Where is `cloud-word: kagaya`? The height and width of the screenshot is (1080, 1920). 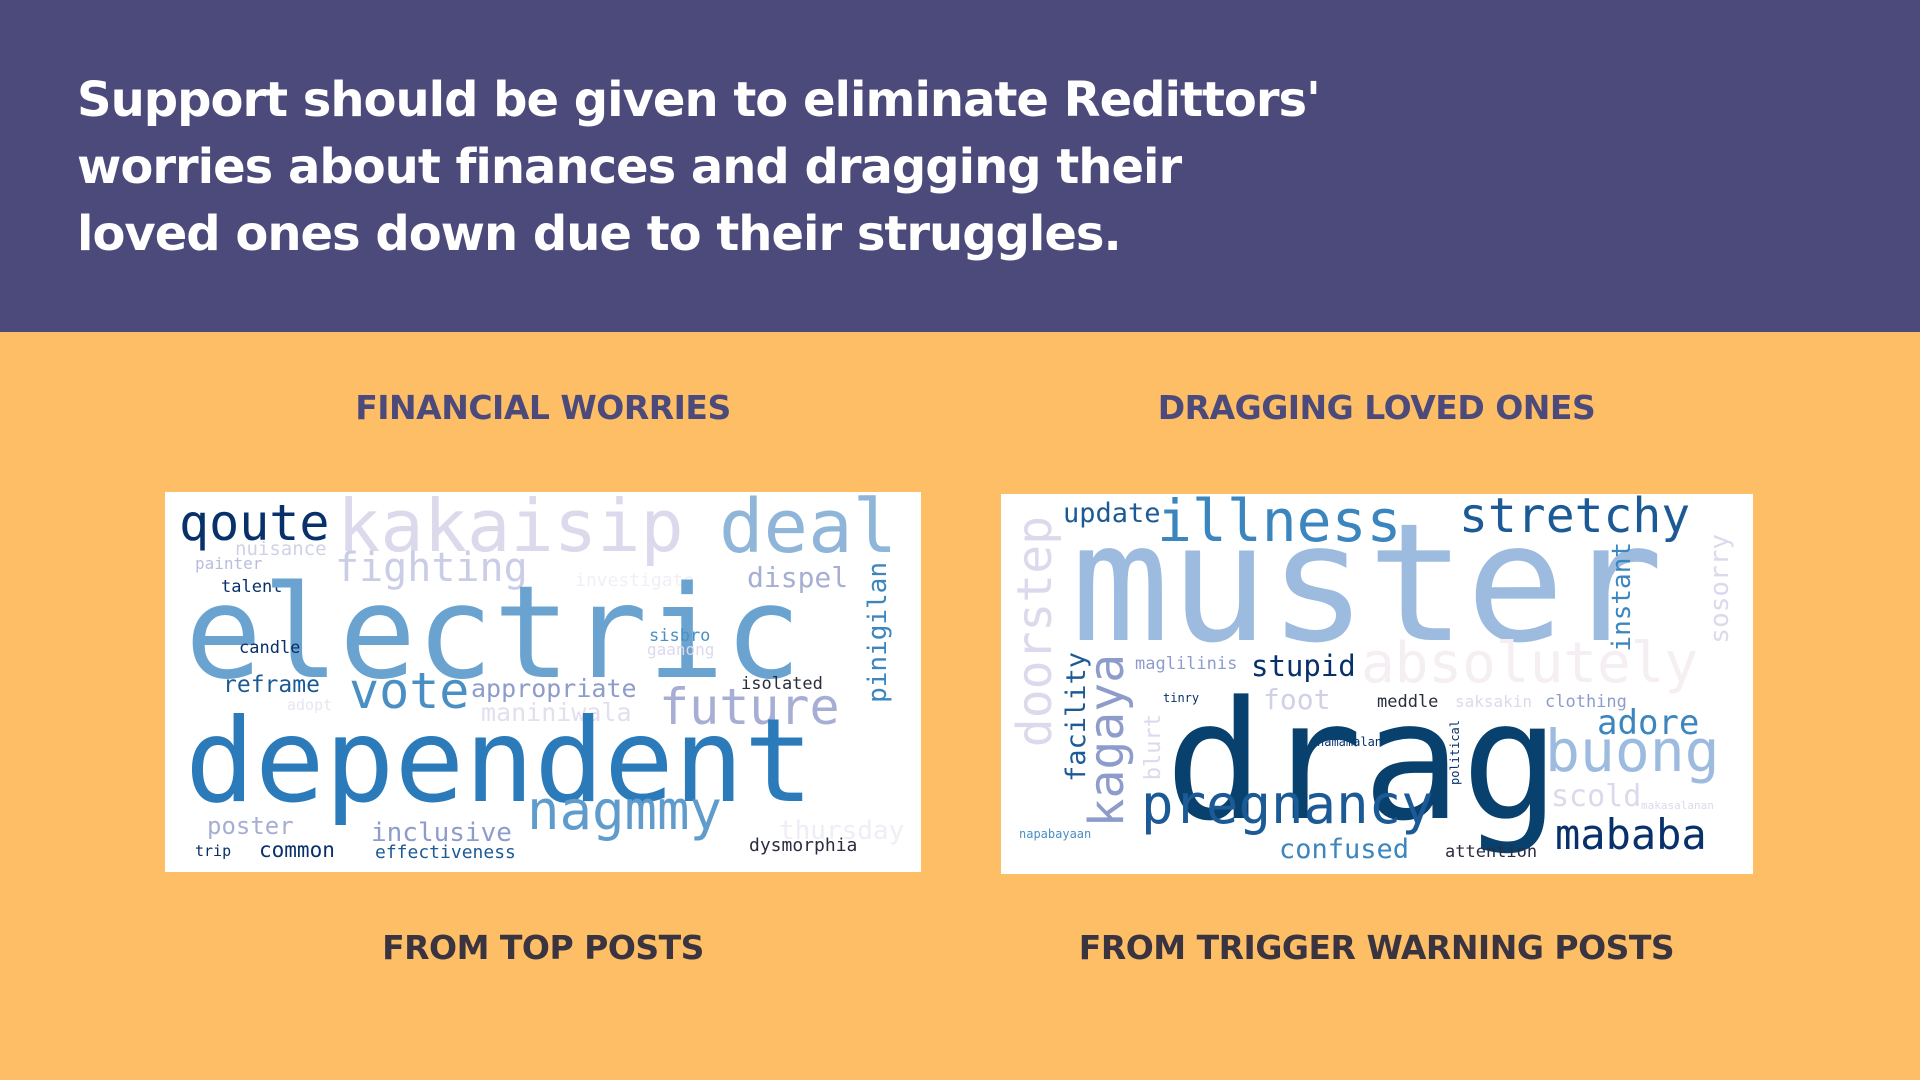
cloud-word: kagaya is located at coordinates (1107, 741).